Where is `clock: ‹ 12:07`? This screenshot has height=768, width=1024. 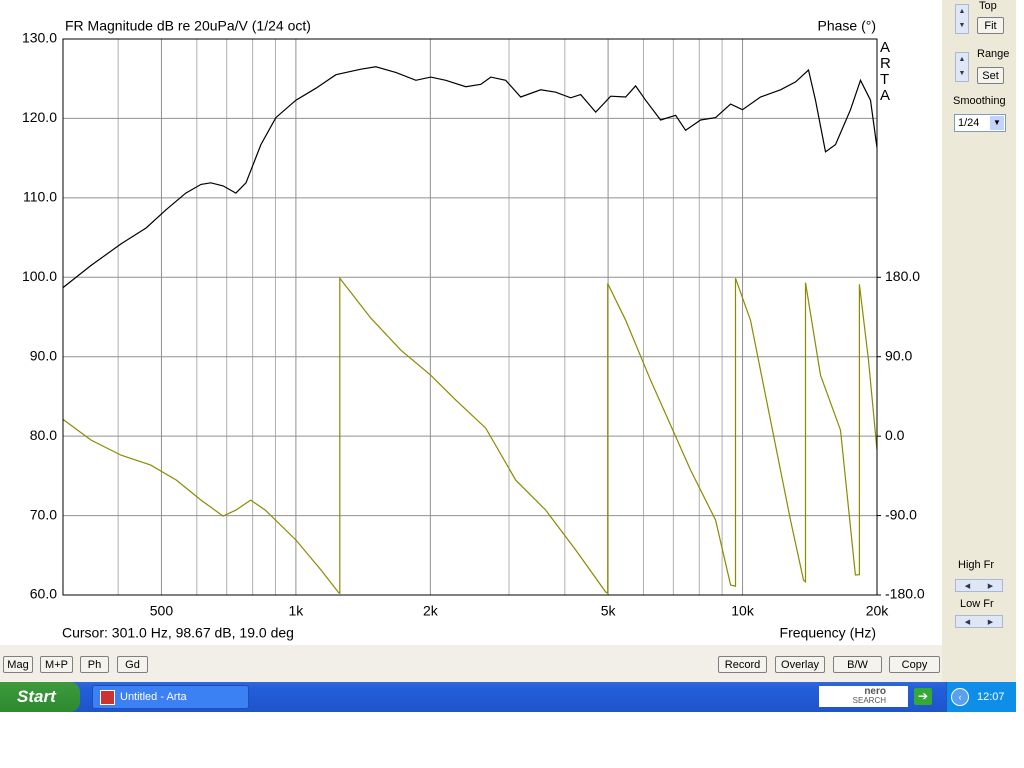
clock: ‹ 12:07 is located at coordinates (981, 697).